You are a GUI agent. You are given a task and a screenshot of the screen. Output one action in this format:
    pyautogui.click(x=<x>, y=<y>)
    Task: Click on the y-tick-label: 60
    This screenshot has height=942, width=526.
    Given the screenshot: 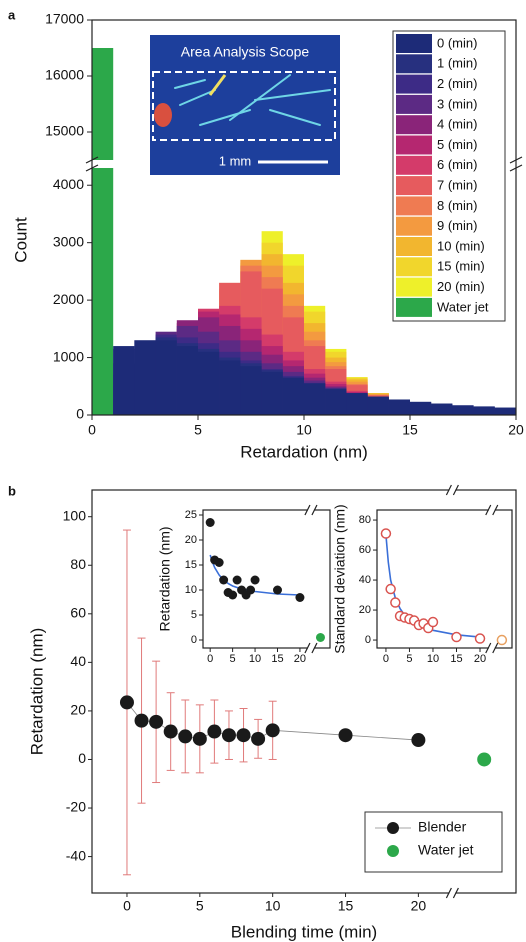 What is the action you would take?
    pyautogui.click(x=365, y=550)
    